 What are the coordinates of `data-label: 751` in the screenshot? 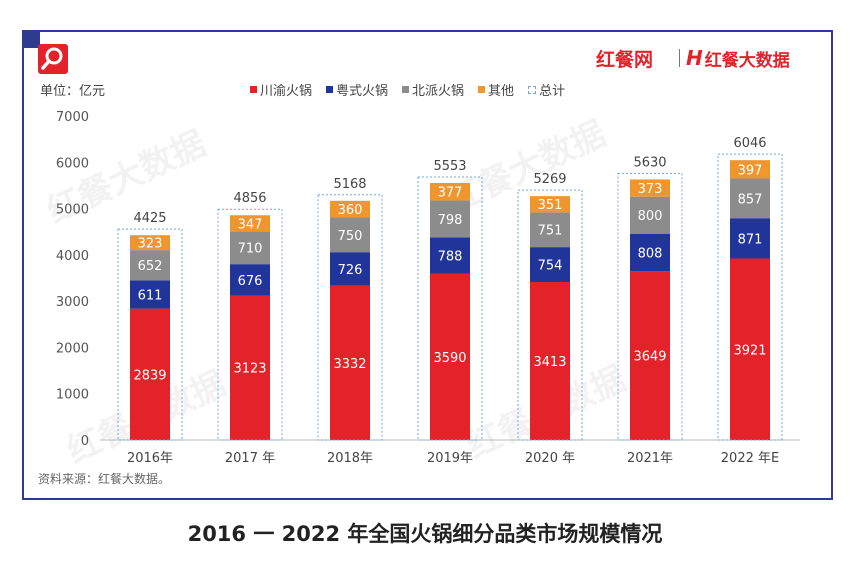 It's located at (550, 231).